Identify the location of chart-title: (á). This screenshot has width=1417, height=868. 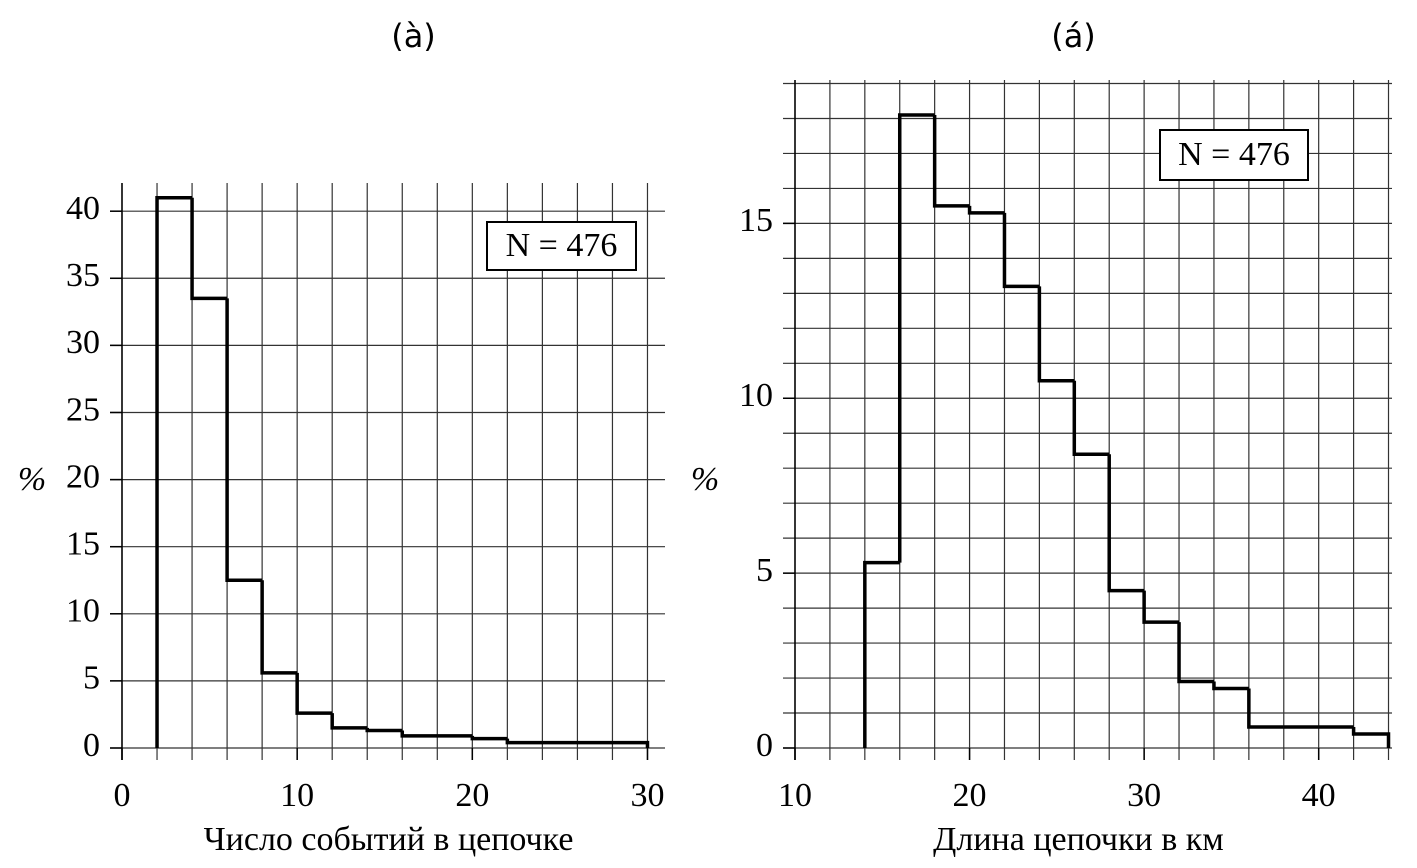
(1073, 36).